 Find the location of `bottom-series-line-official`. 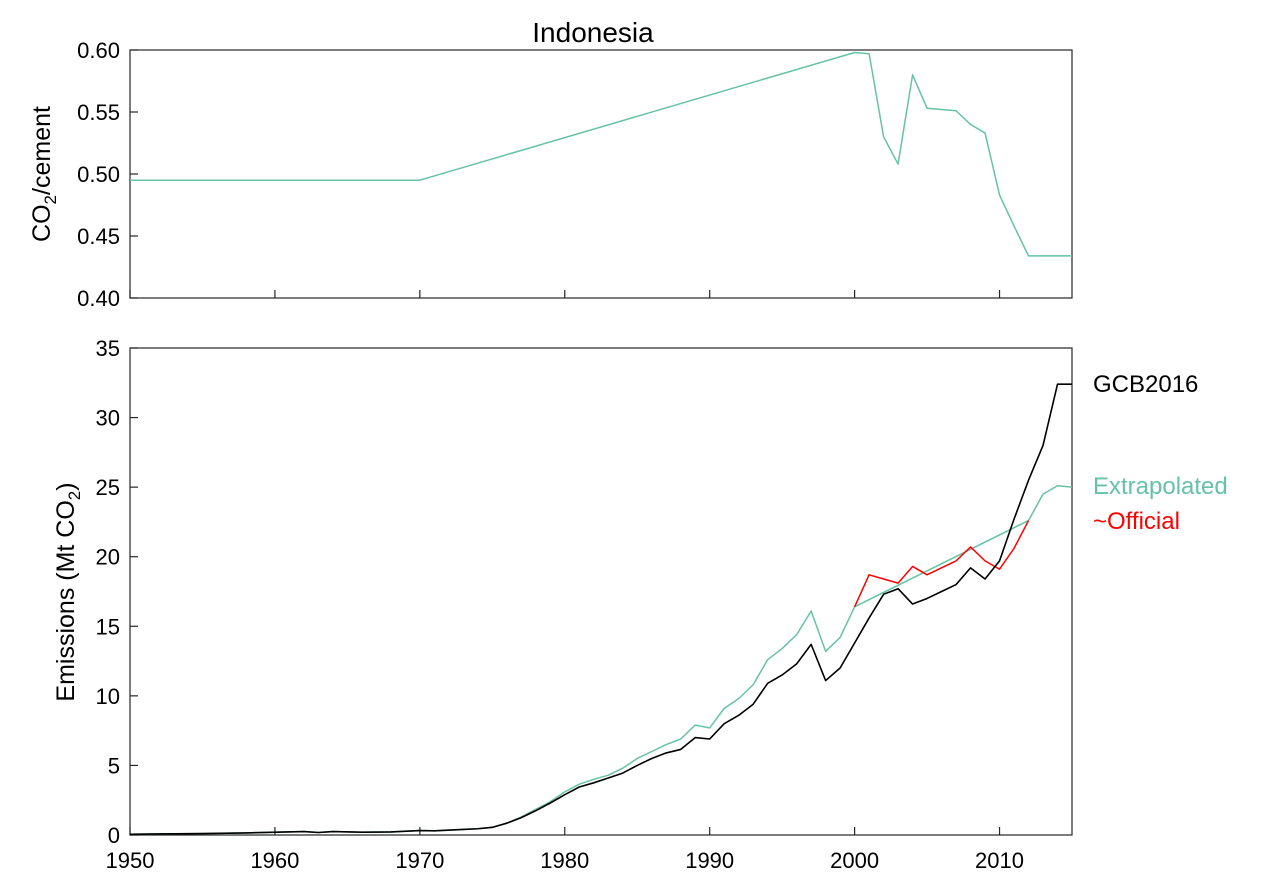

bottom-series-line-official is located at coordinates (941, 564).